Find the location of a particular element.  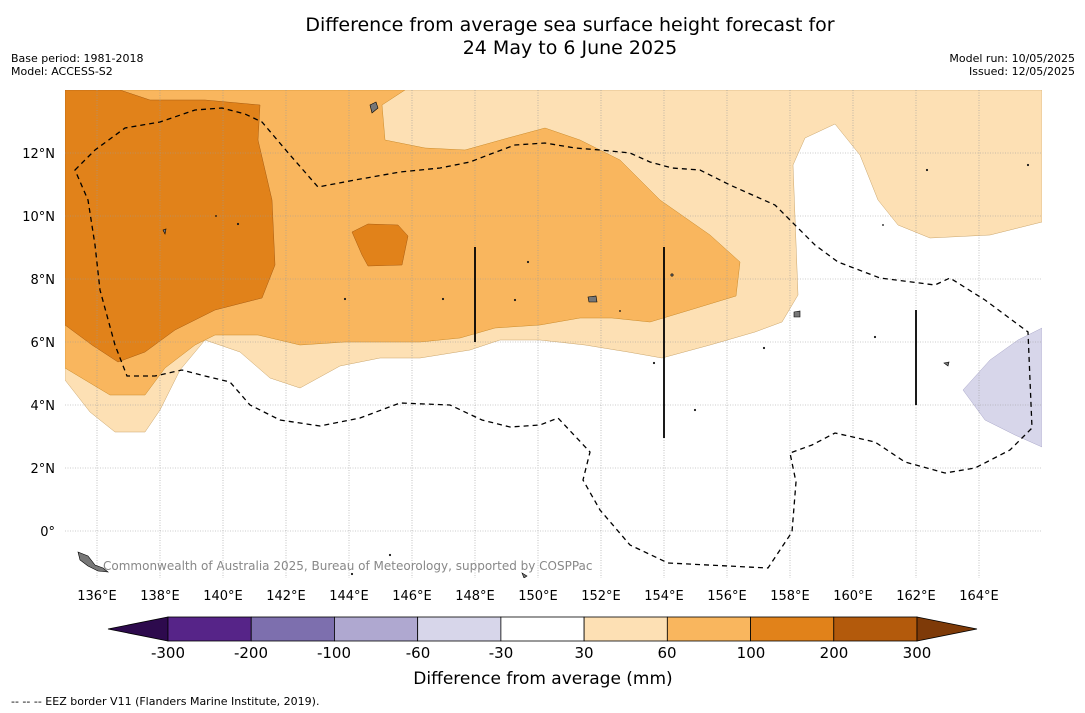

base-period-text: Base period: 1981-2018 is located at coordinates (77, 58).